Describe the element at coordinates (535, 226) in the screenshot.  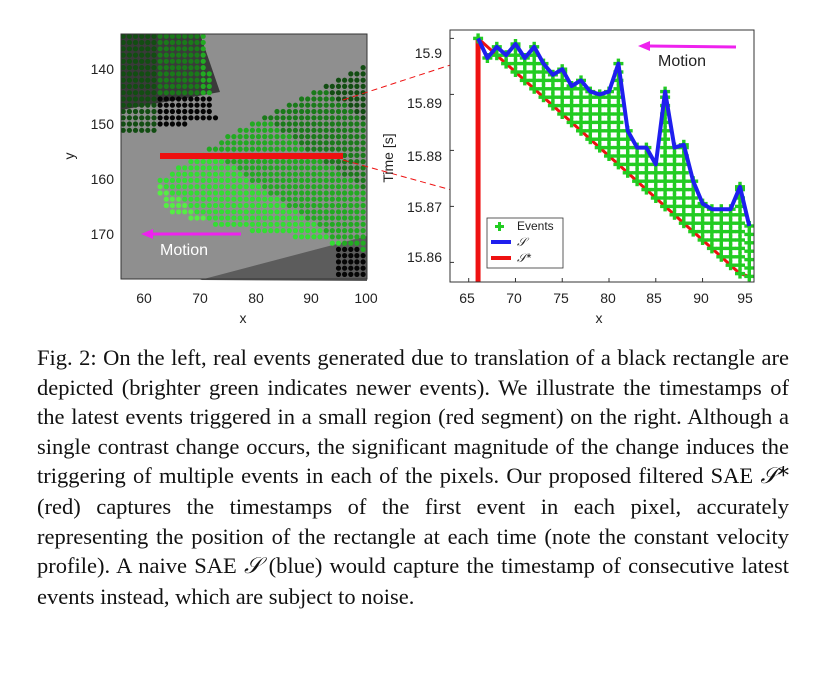
I see `legend-events-label: Events` at that location.